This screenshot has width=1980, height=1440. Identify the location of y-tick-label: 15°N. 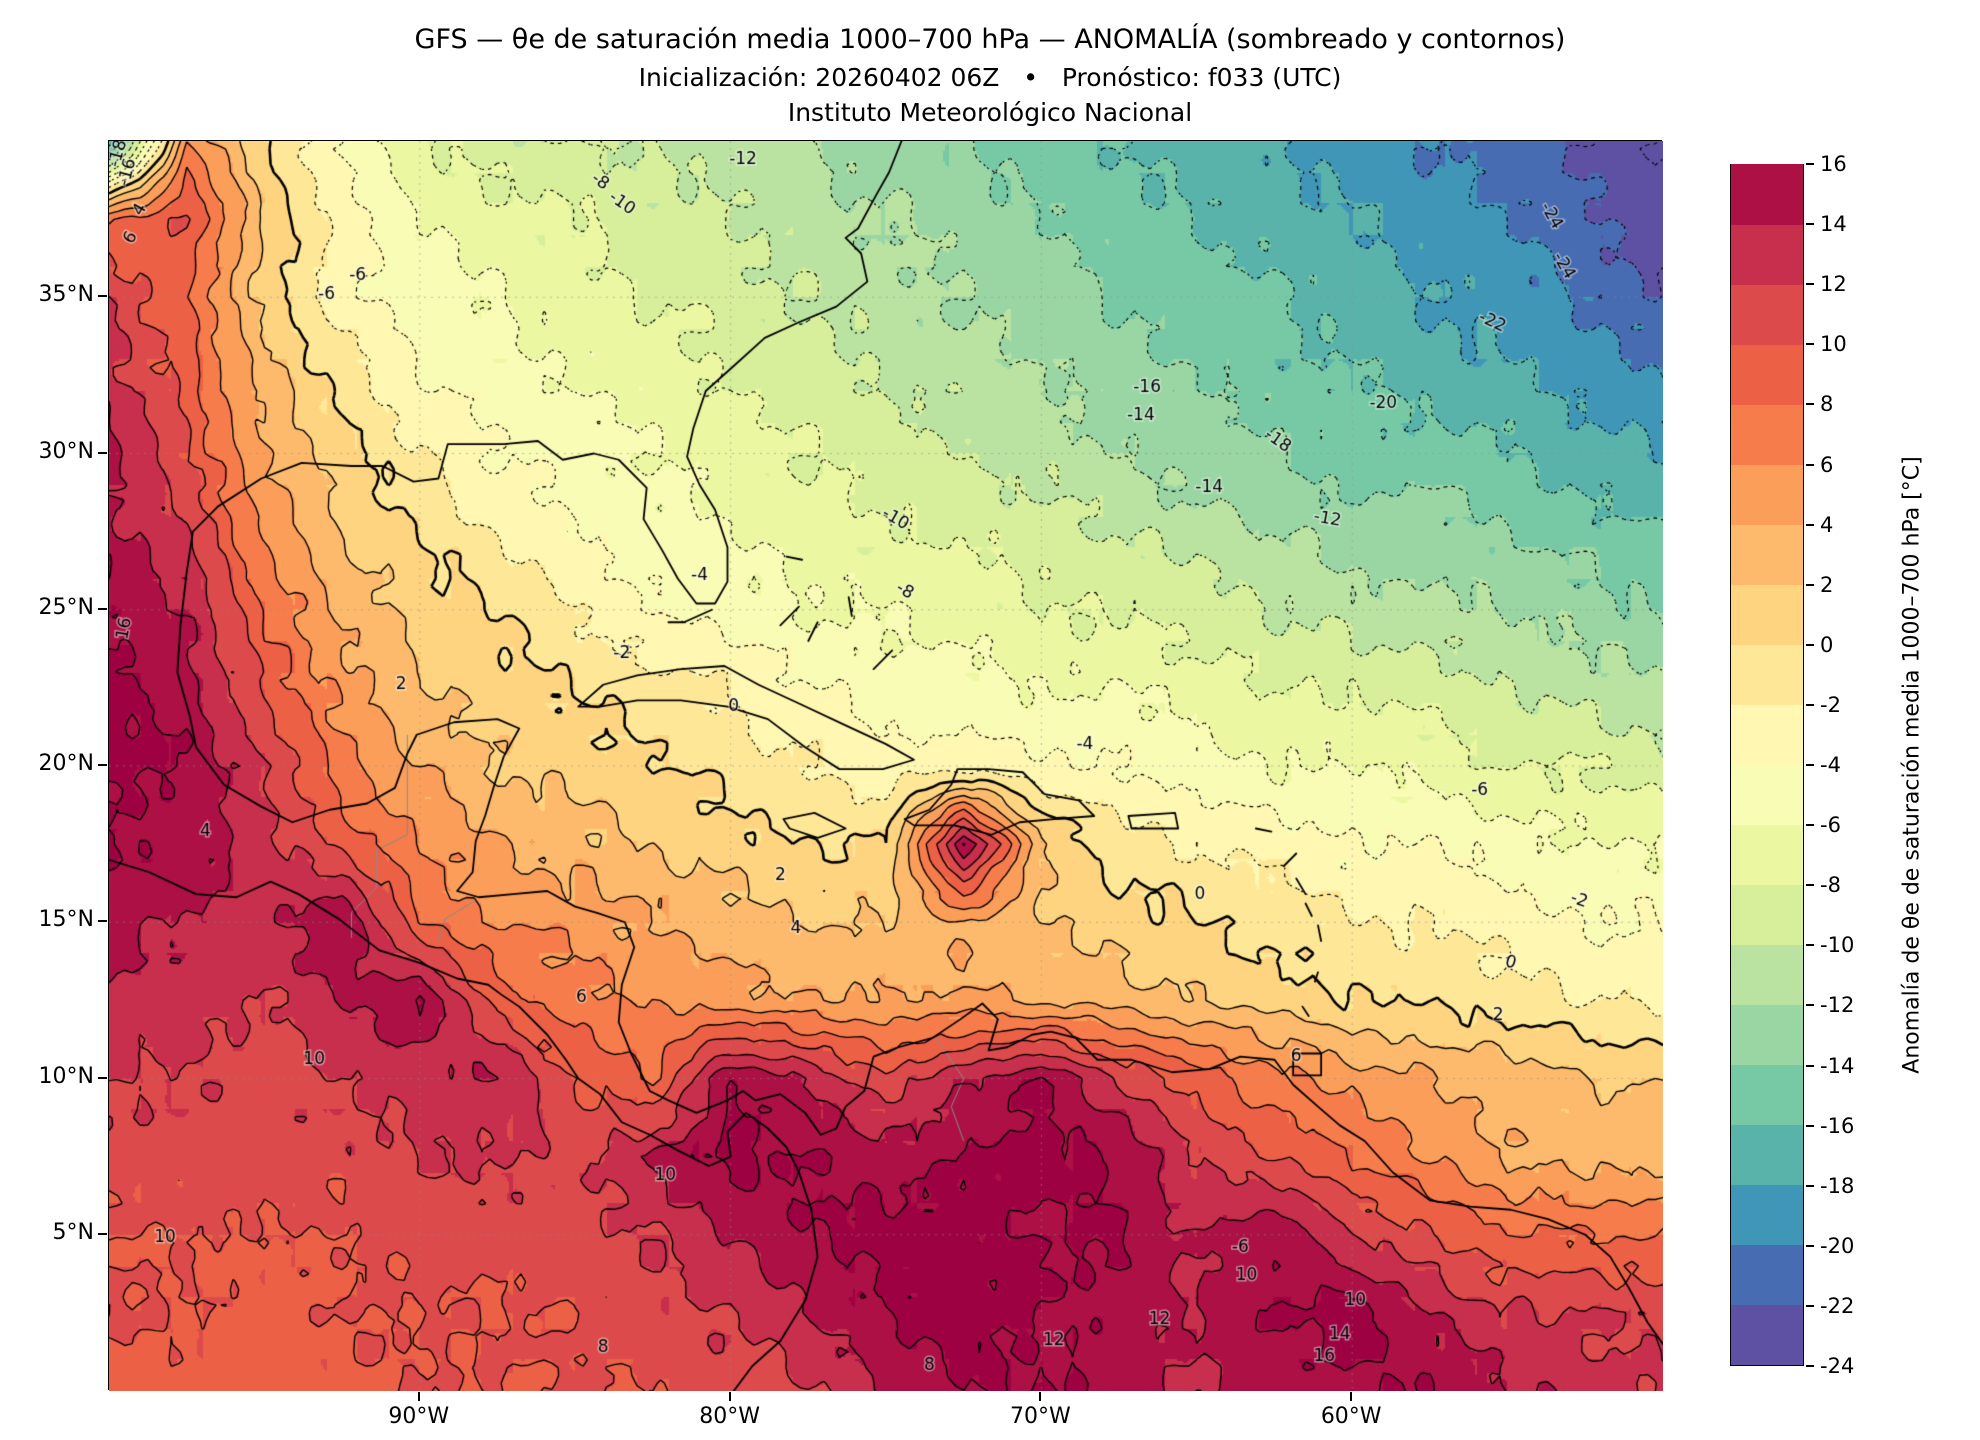
(66, 920).